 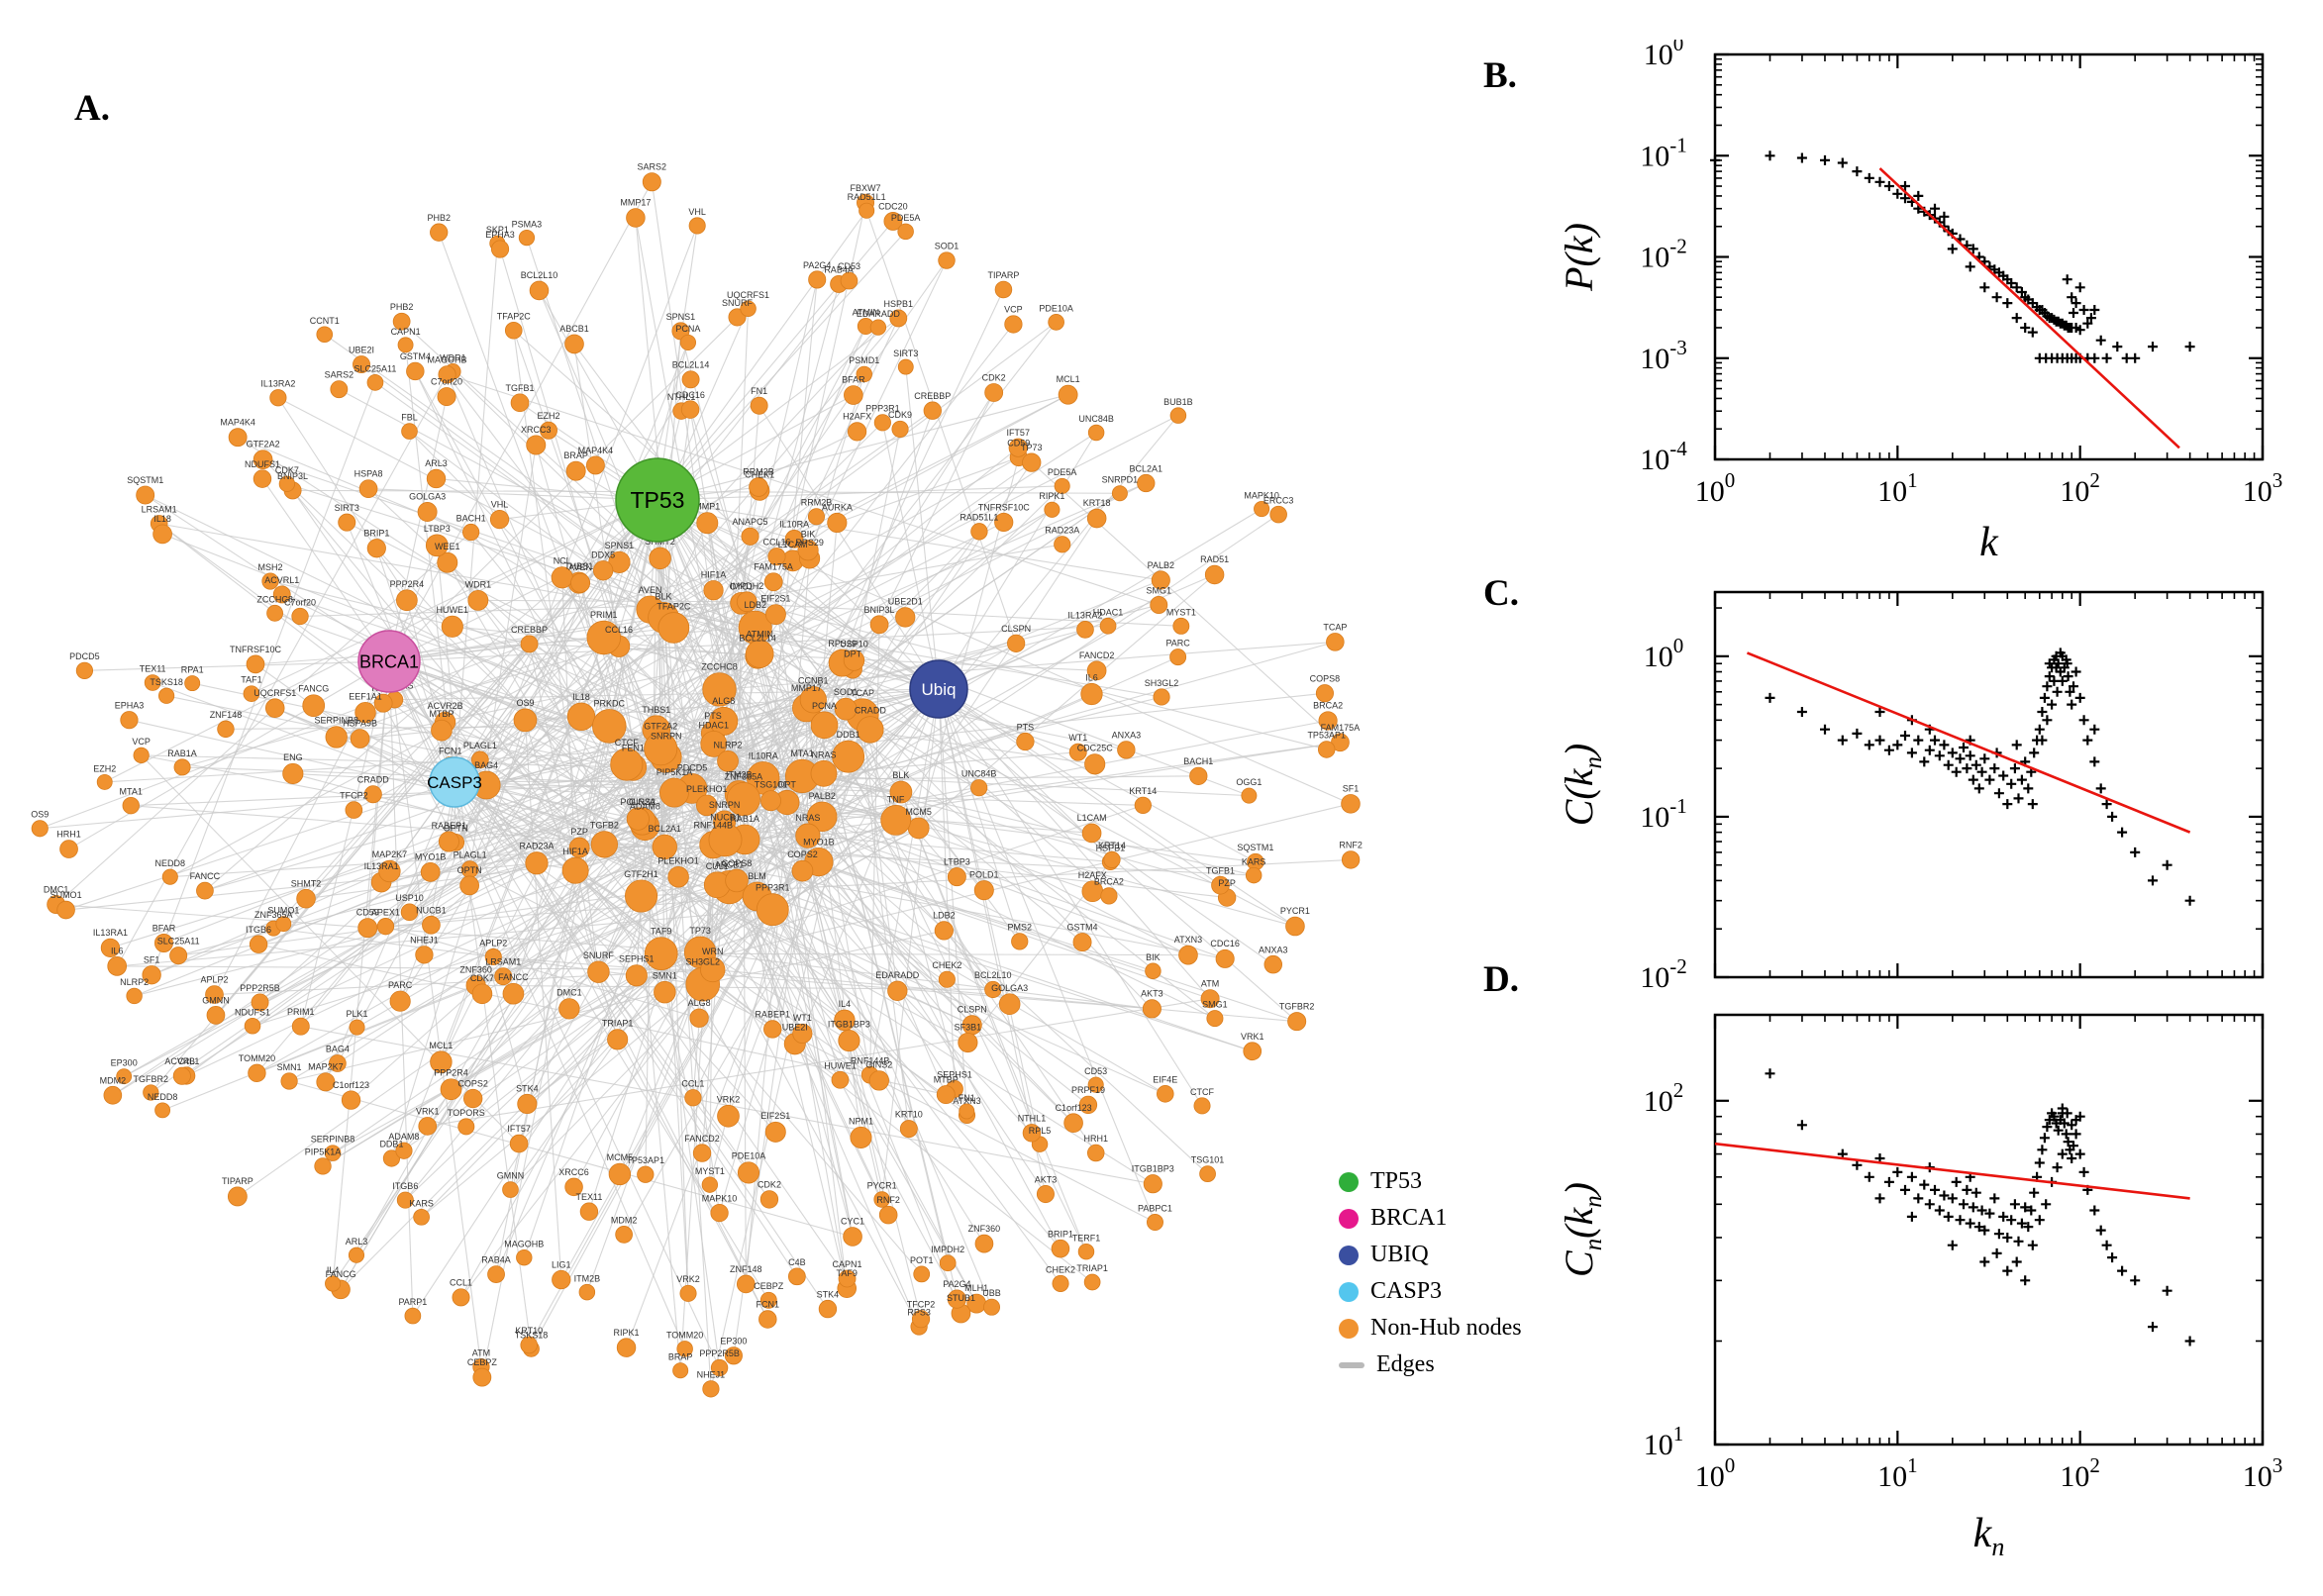 What do you see at coordinates (1351, 845) in the screenshot?
I see `network-node-label: RNF2` at bounding box center [1351, 845].